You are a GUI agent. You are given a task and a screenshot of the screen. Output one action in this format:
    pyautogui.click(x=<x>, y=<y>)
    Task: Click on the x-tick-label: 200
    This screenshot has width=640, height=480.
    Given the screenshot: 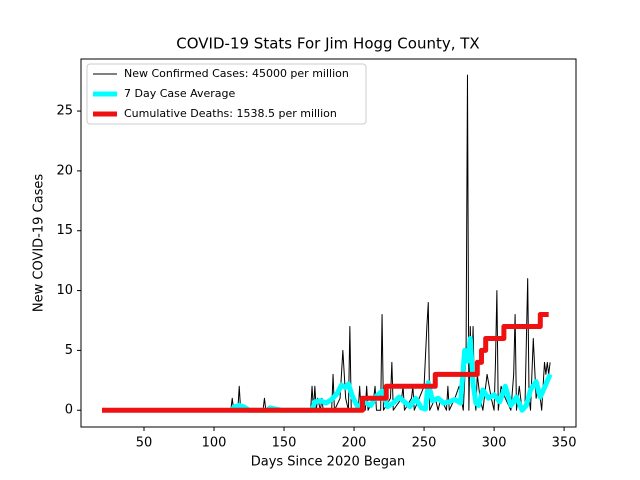 What is the action you would take?
    pyautogui.click(x=354, y=443)
    